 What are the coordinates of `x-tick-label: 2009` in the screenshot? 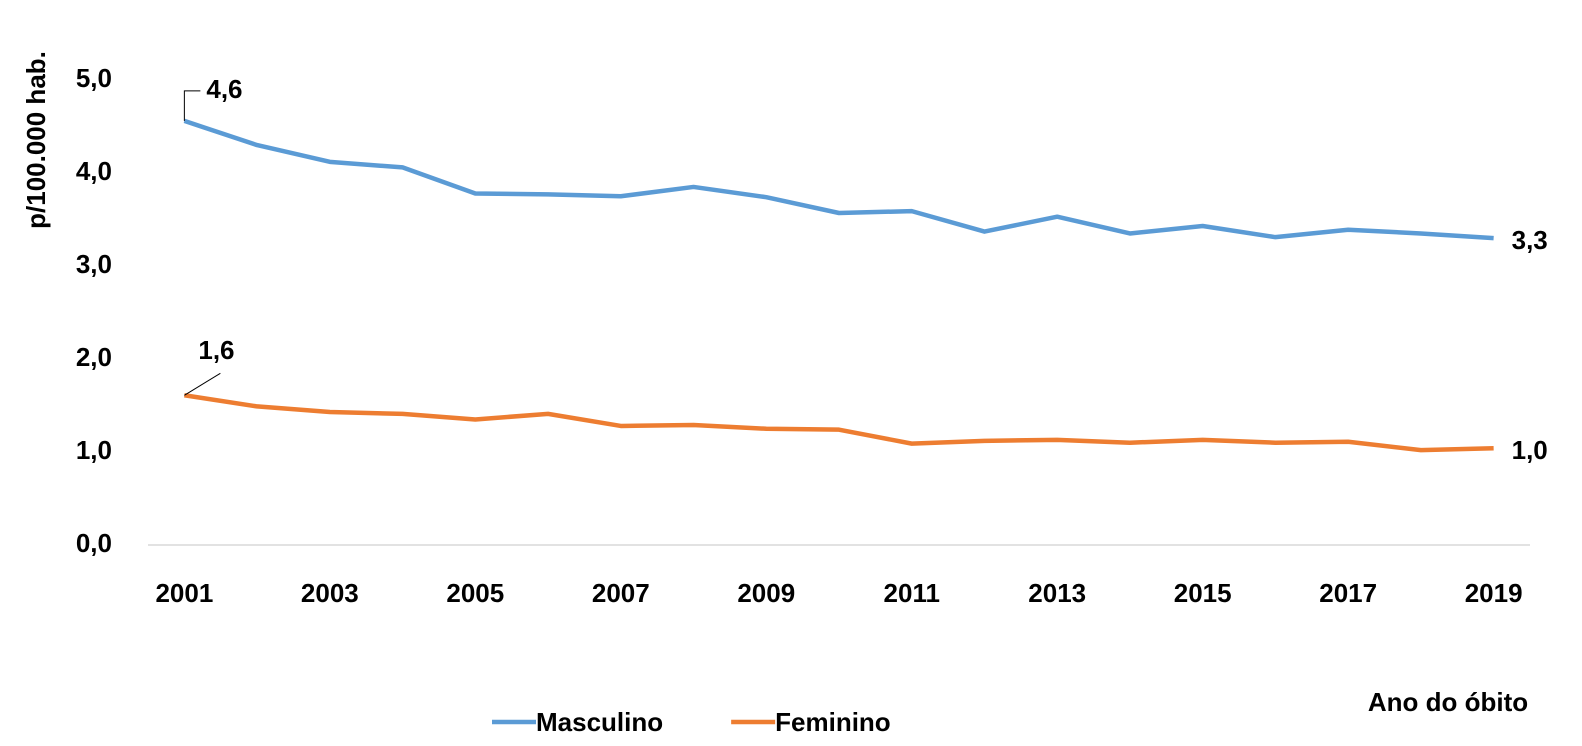 It's located at (766, 593).